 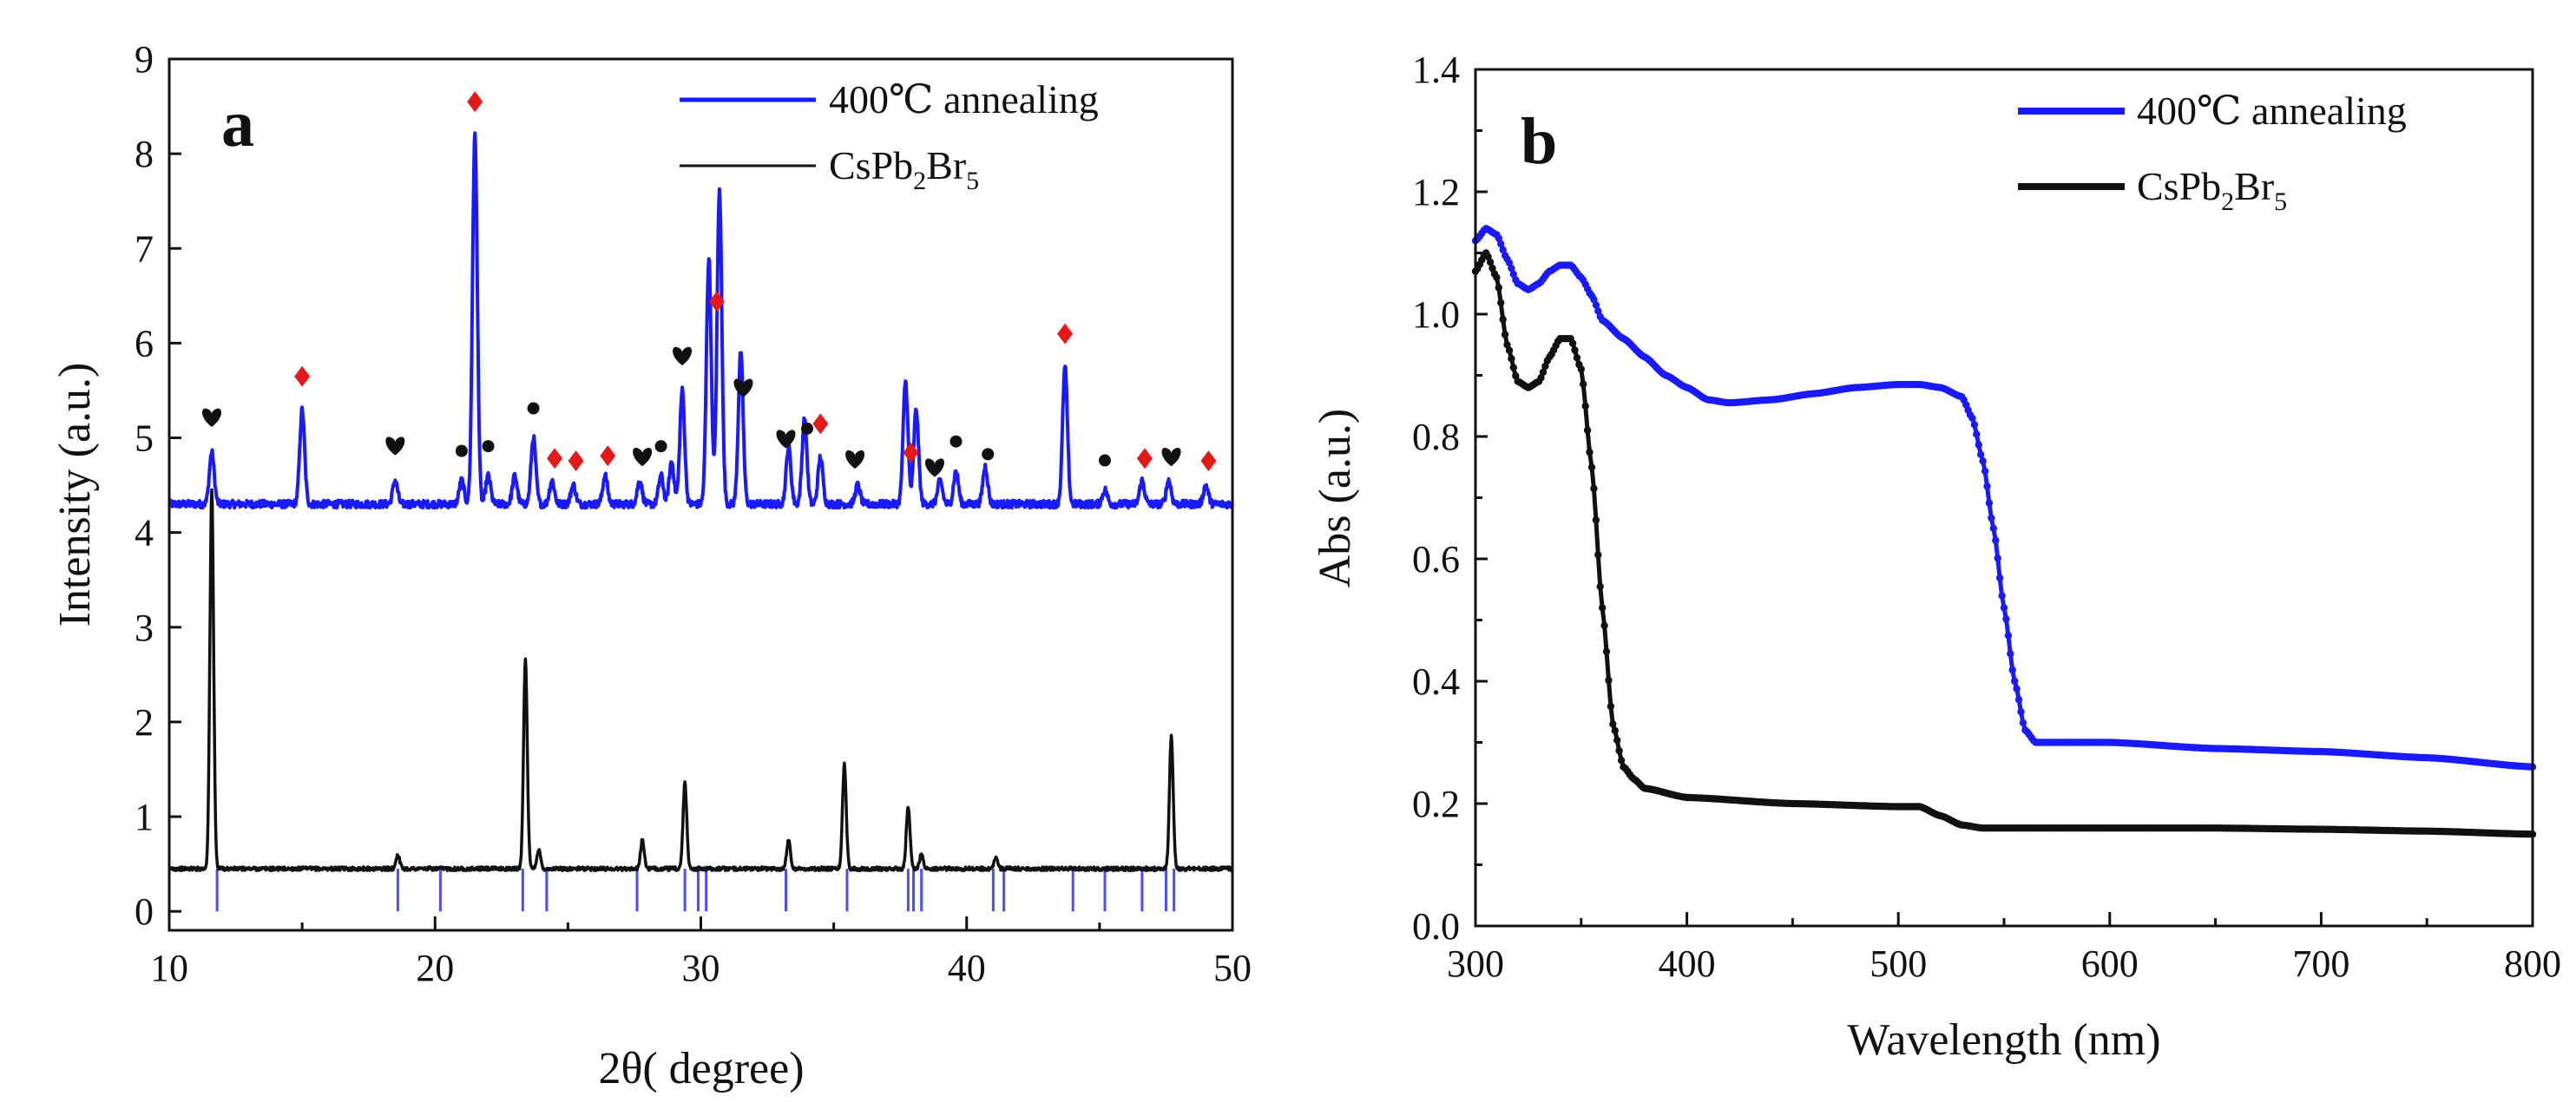 I want to click on b-x-tick-label-4: 700, so click(x=2321, y=964).